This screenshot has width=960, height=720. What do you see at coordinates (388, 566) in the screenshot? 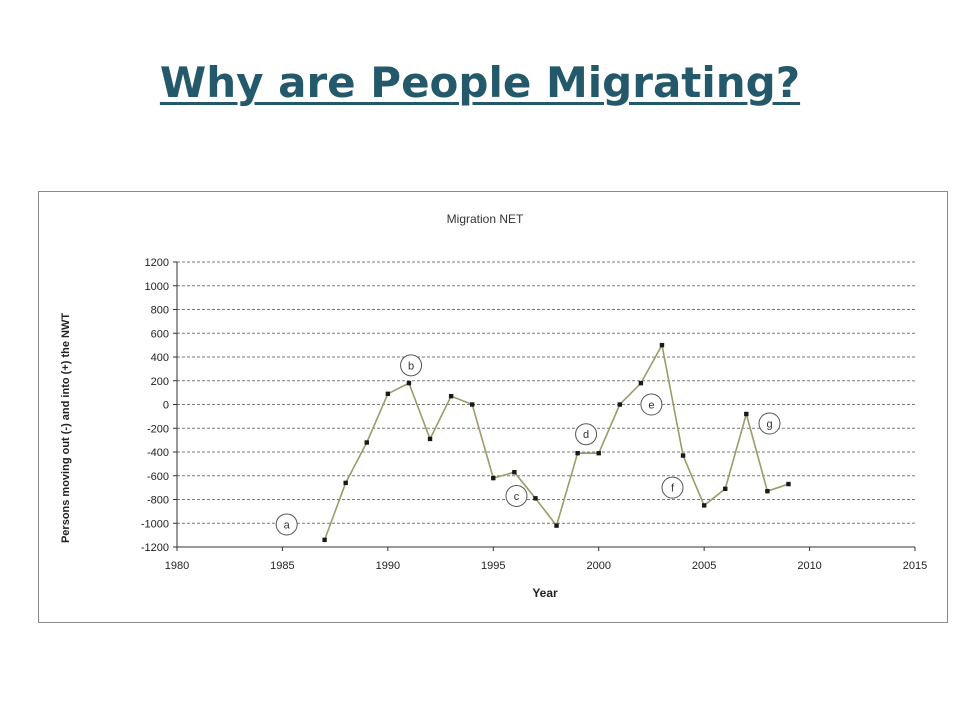
I see `x-tick-label: 1990` at bounding box center [388, 566].